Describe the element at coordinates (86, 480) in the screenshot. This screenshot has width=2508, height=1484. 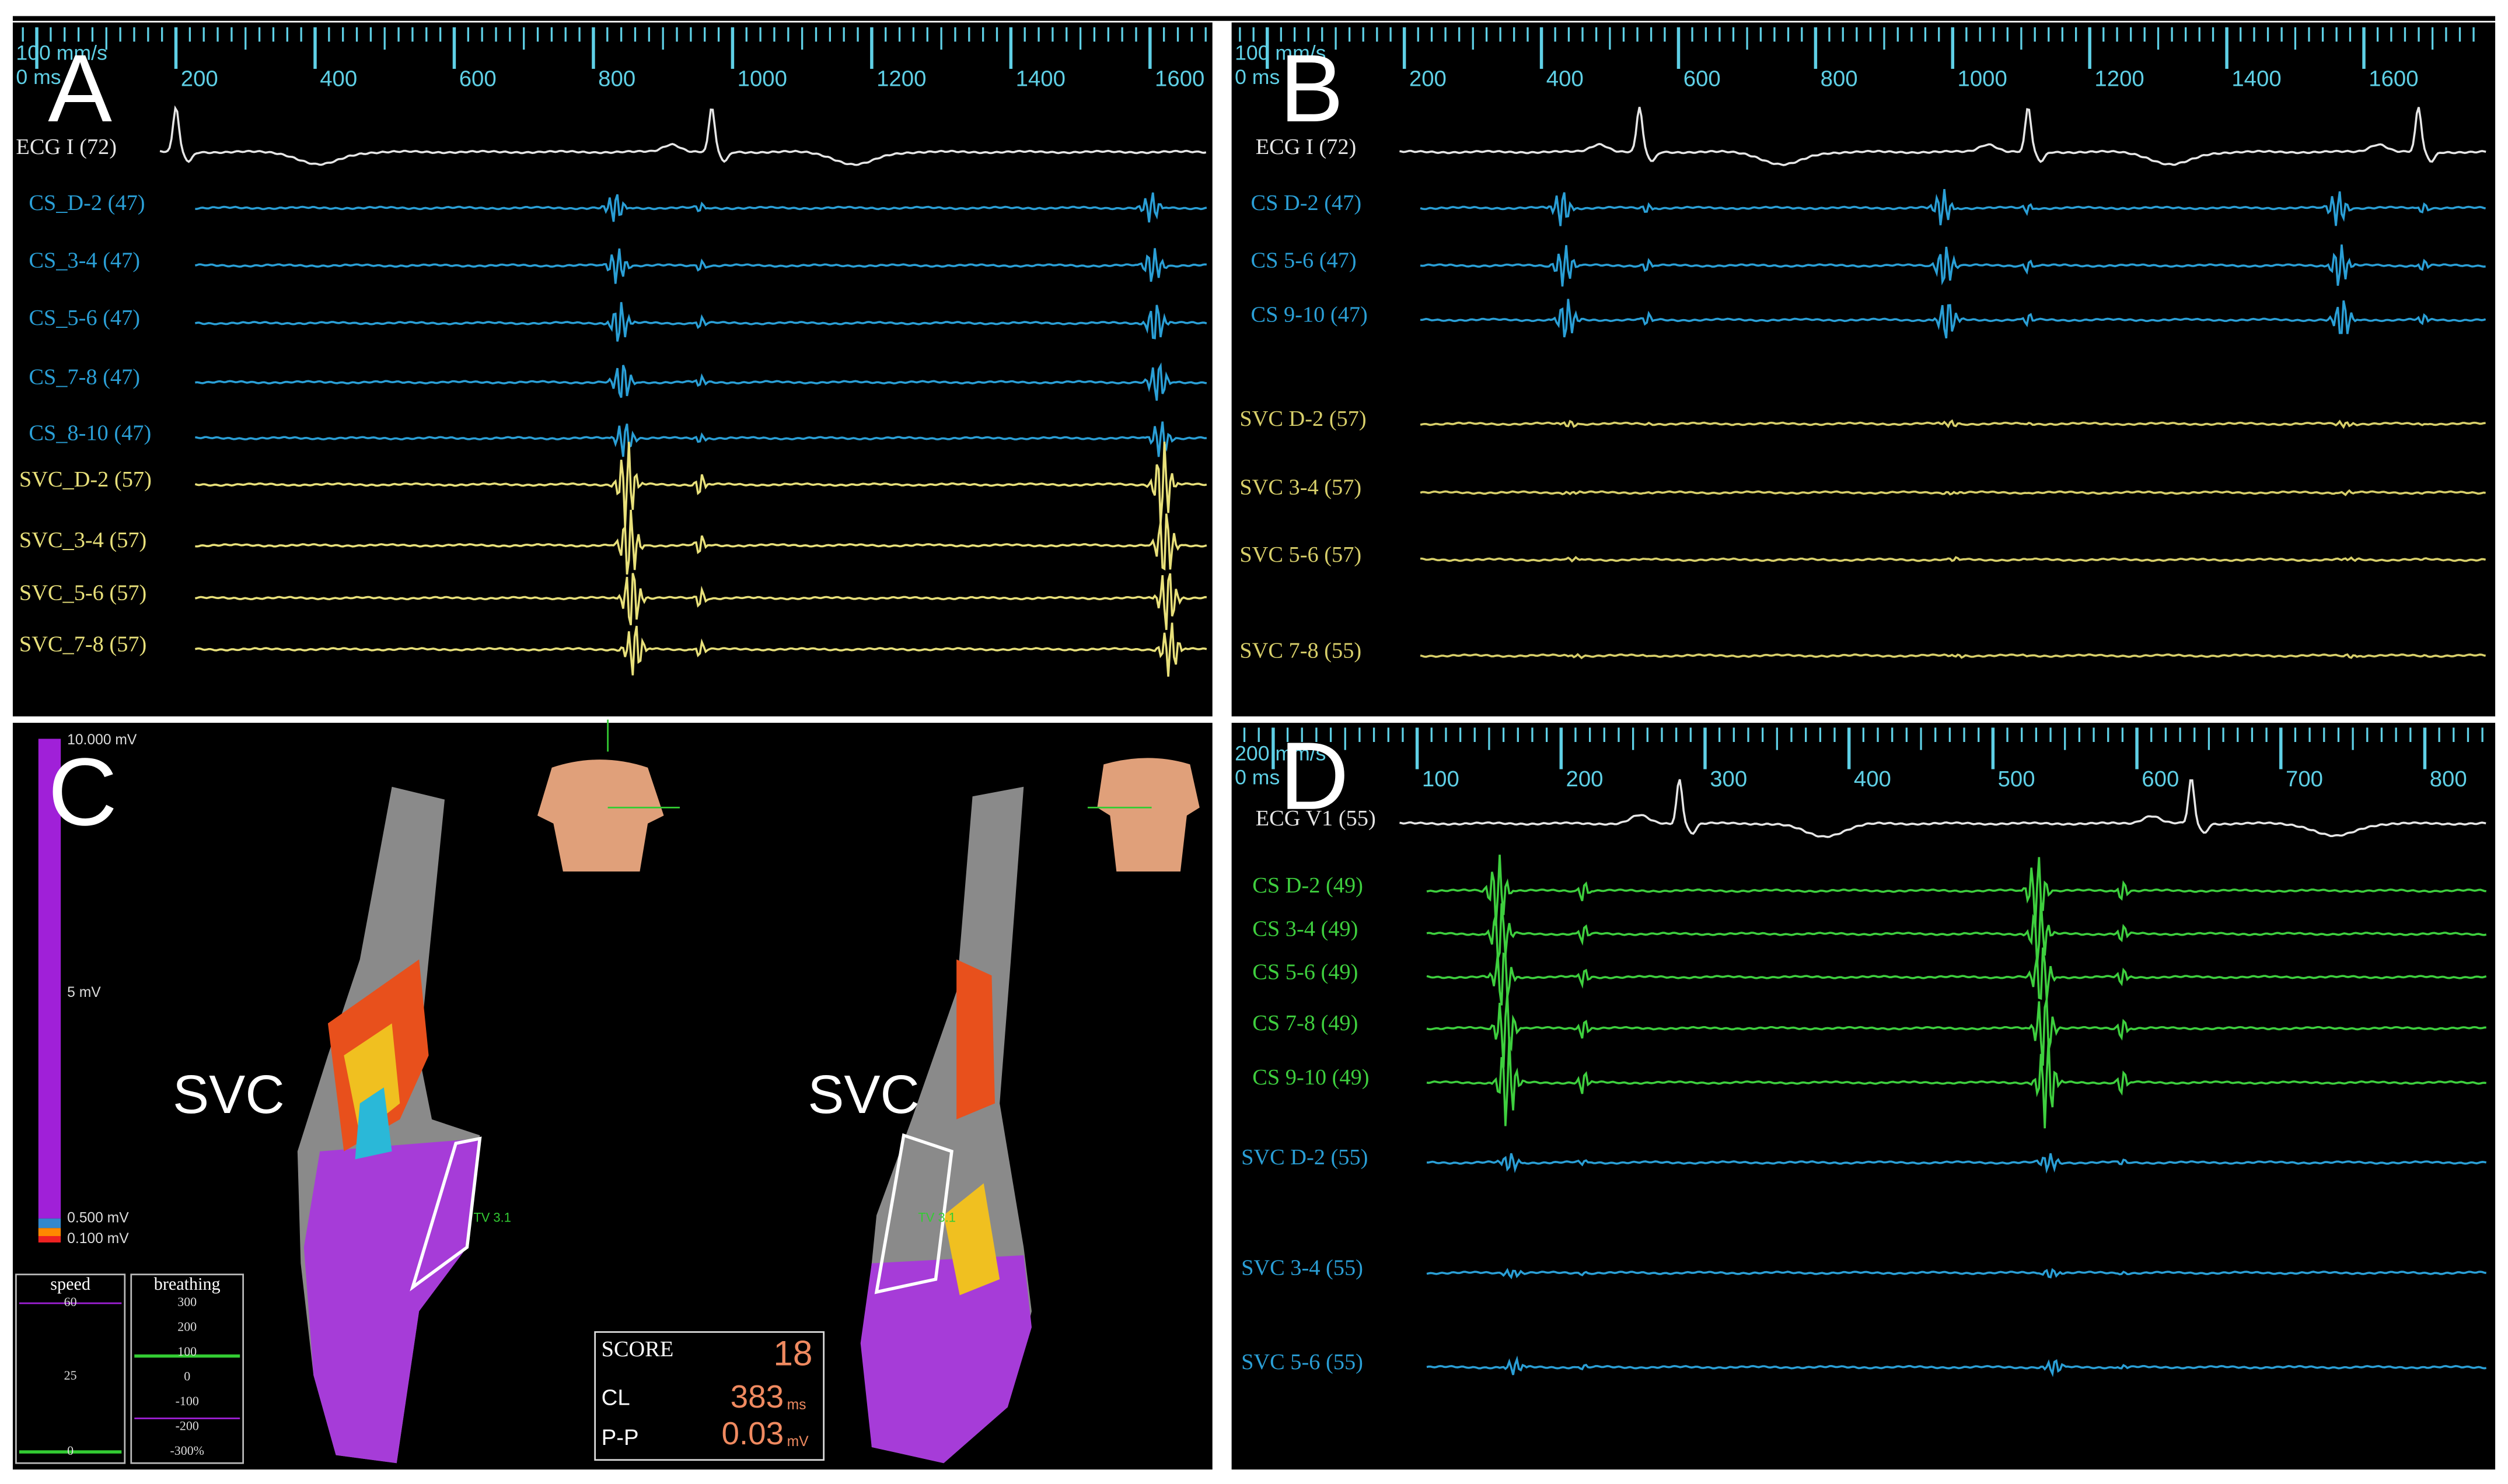
I see `channel-label: SVC_D-2 (57)` at that location.